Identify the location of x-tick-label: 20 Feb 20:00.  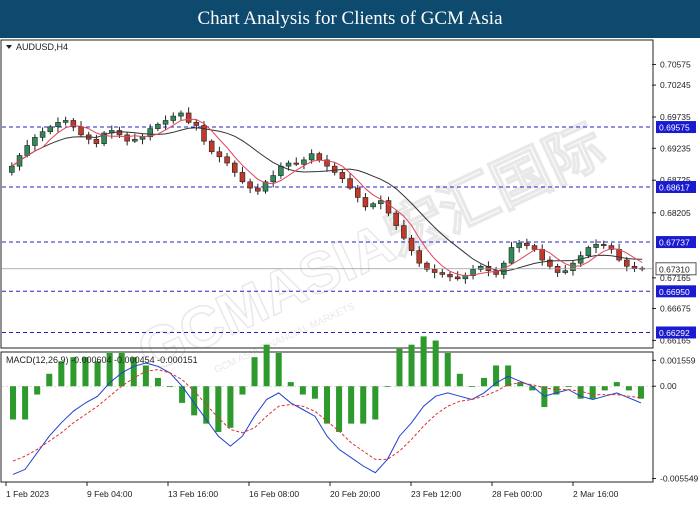
(355, 494).